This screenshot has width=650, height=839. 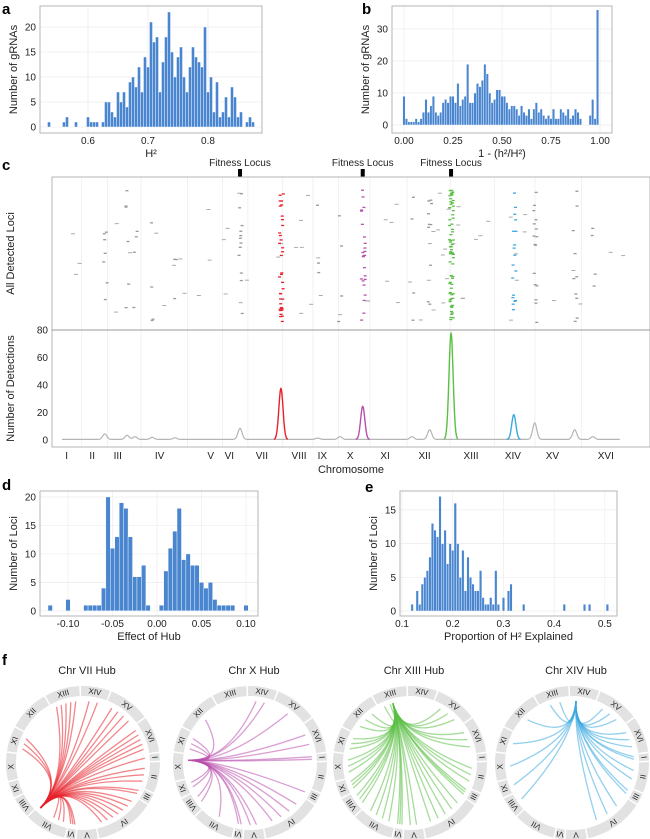 What do you see at coordinates (504, 788) in the screenshot?
I see `chromosome-ring-label: IX` at bounding box center [504, 788].